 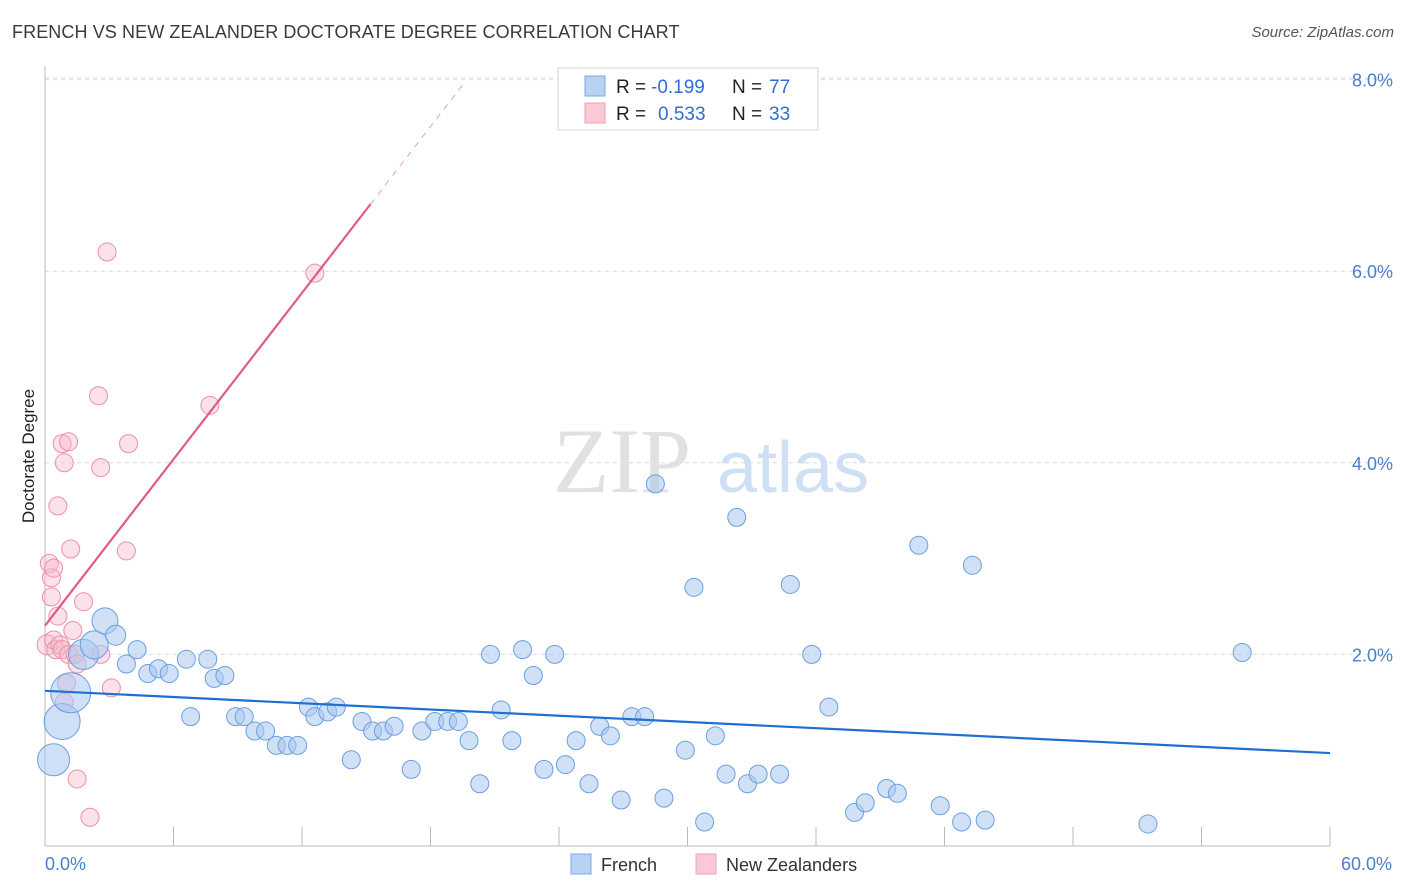 What do you see at coordinates (688, 99) in the screenshot?
I see `correlation-legend: R = -0.199 N = 77 R = 0.533 N = 33` at bounding box center [688, 99].